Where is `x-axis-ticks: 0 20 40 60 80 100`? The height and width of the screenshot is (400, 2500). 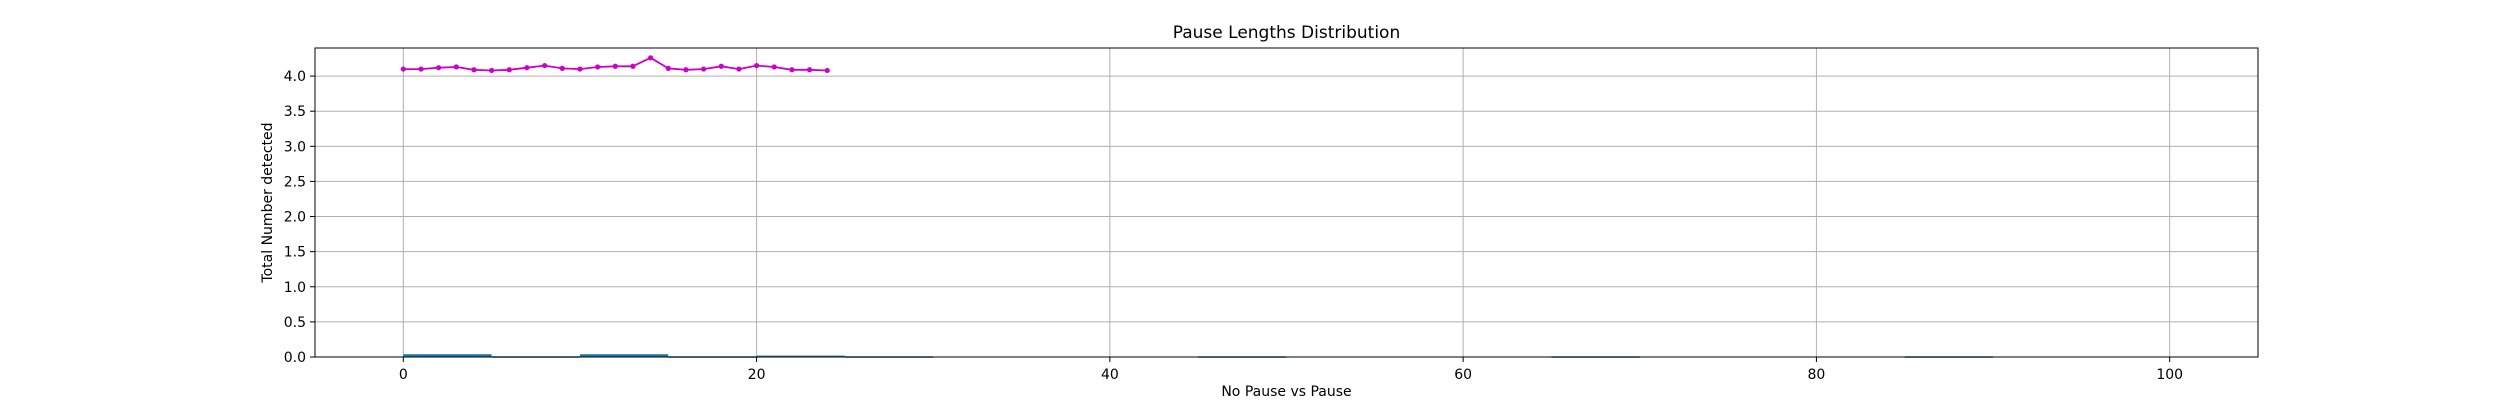 x-axis-ticks: 0 20 40 60 80 100 is located at coordinates (1291, 370).